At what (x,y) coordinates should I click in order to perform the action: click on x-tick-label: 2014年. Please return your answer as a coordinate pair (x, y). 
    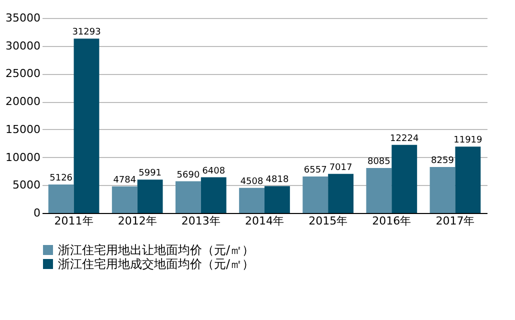
    Looking at the image, I should click on (264, 221).